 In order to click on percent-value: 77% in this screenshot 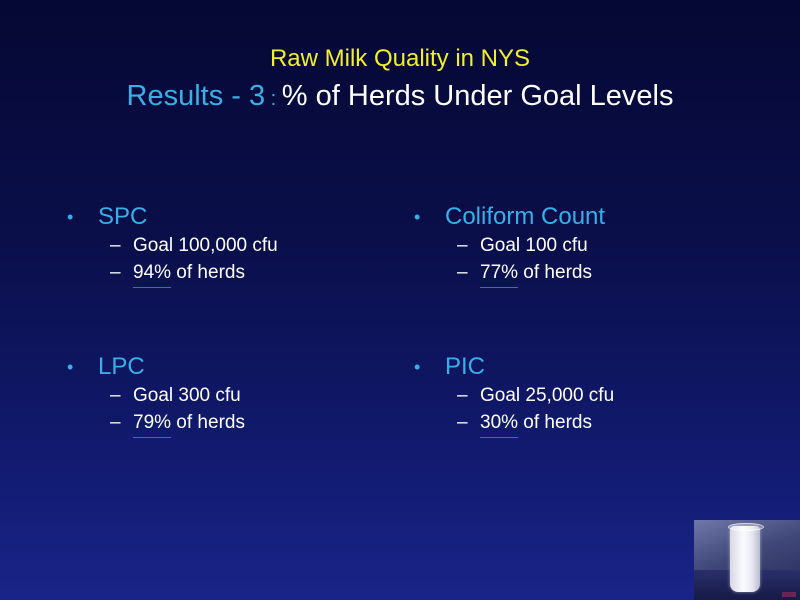, I will do `click(499, 273)`.